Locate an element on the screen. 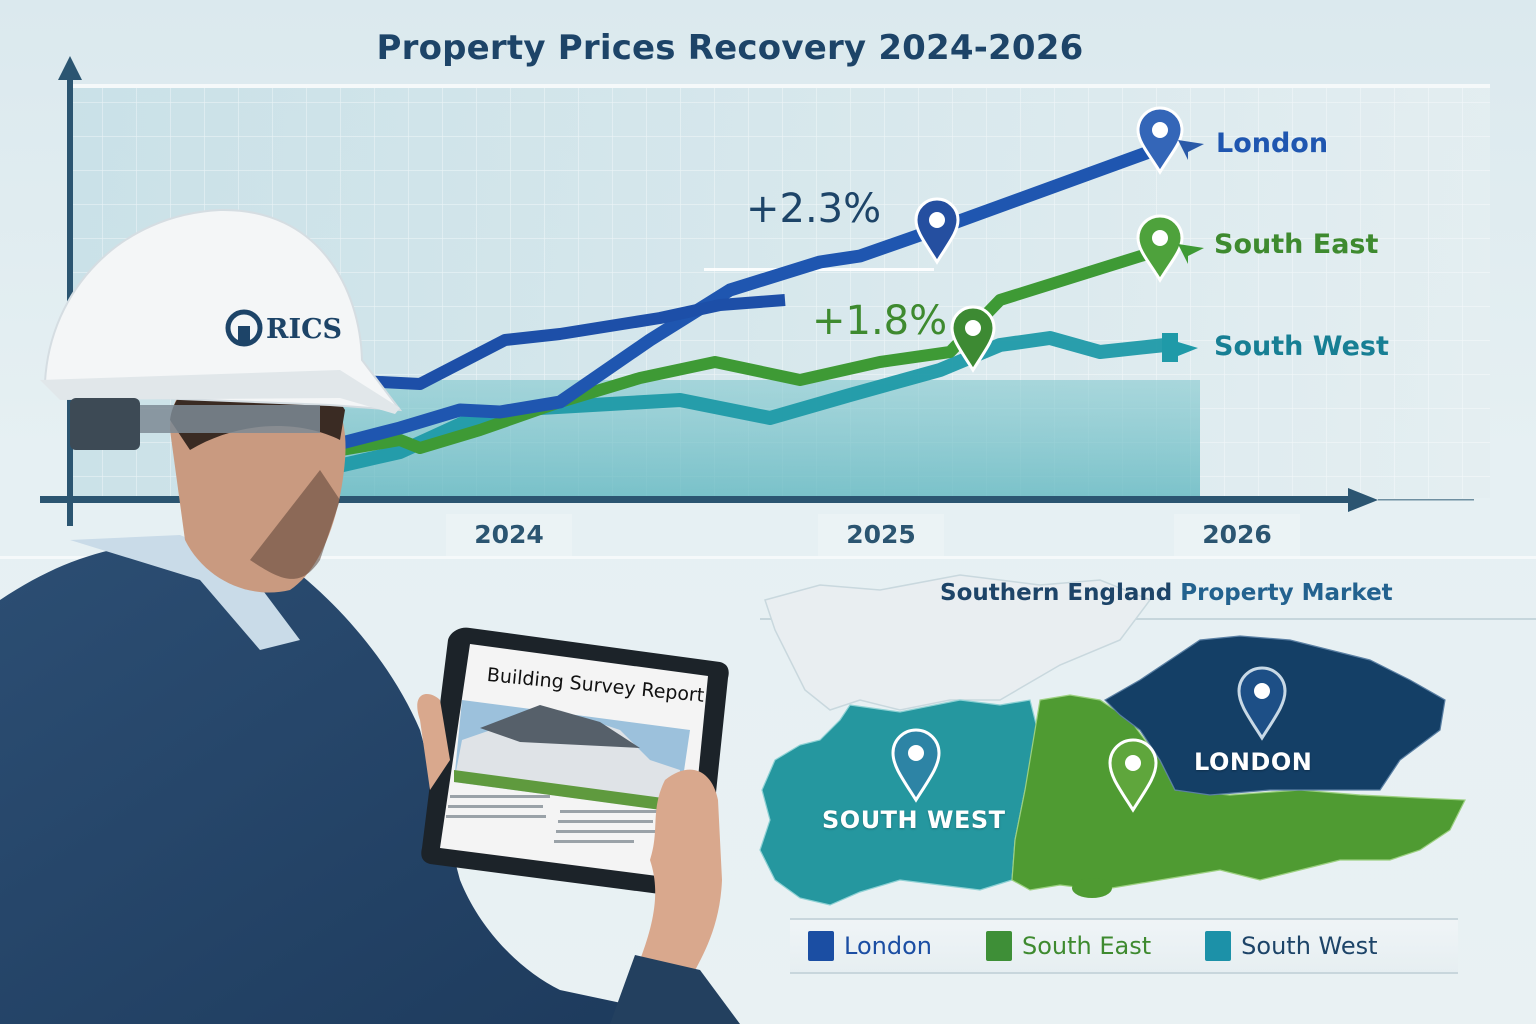  map-title-main: Southern England is located at coordinates (1056, 593).